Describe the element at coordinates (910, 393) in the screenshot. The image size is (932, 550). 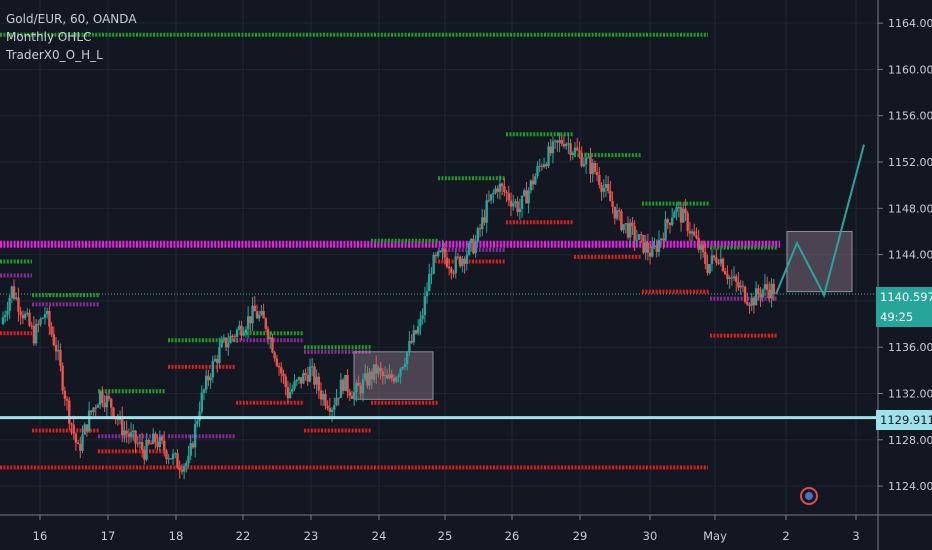
I see `price-label: 1132.000` at that location.